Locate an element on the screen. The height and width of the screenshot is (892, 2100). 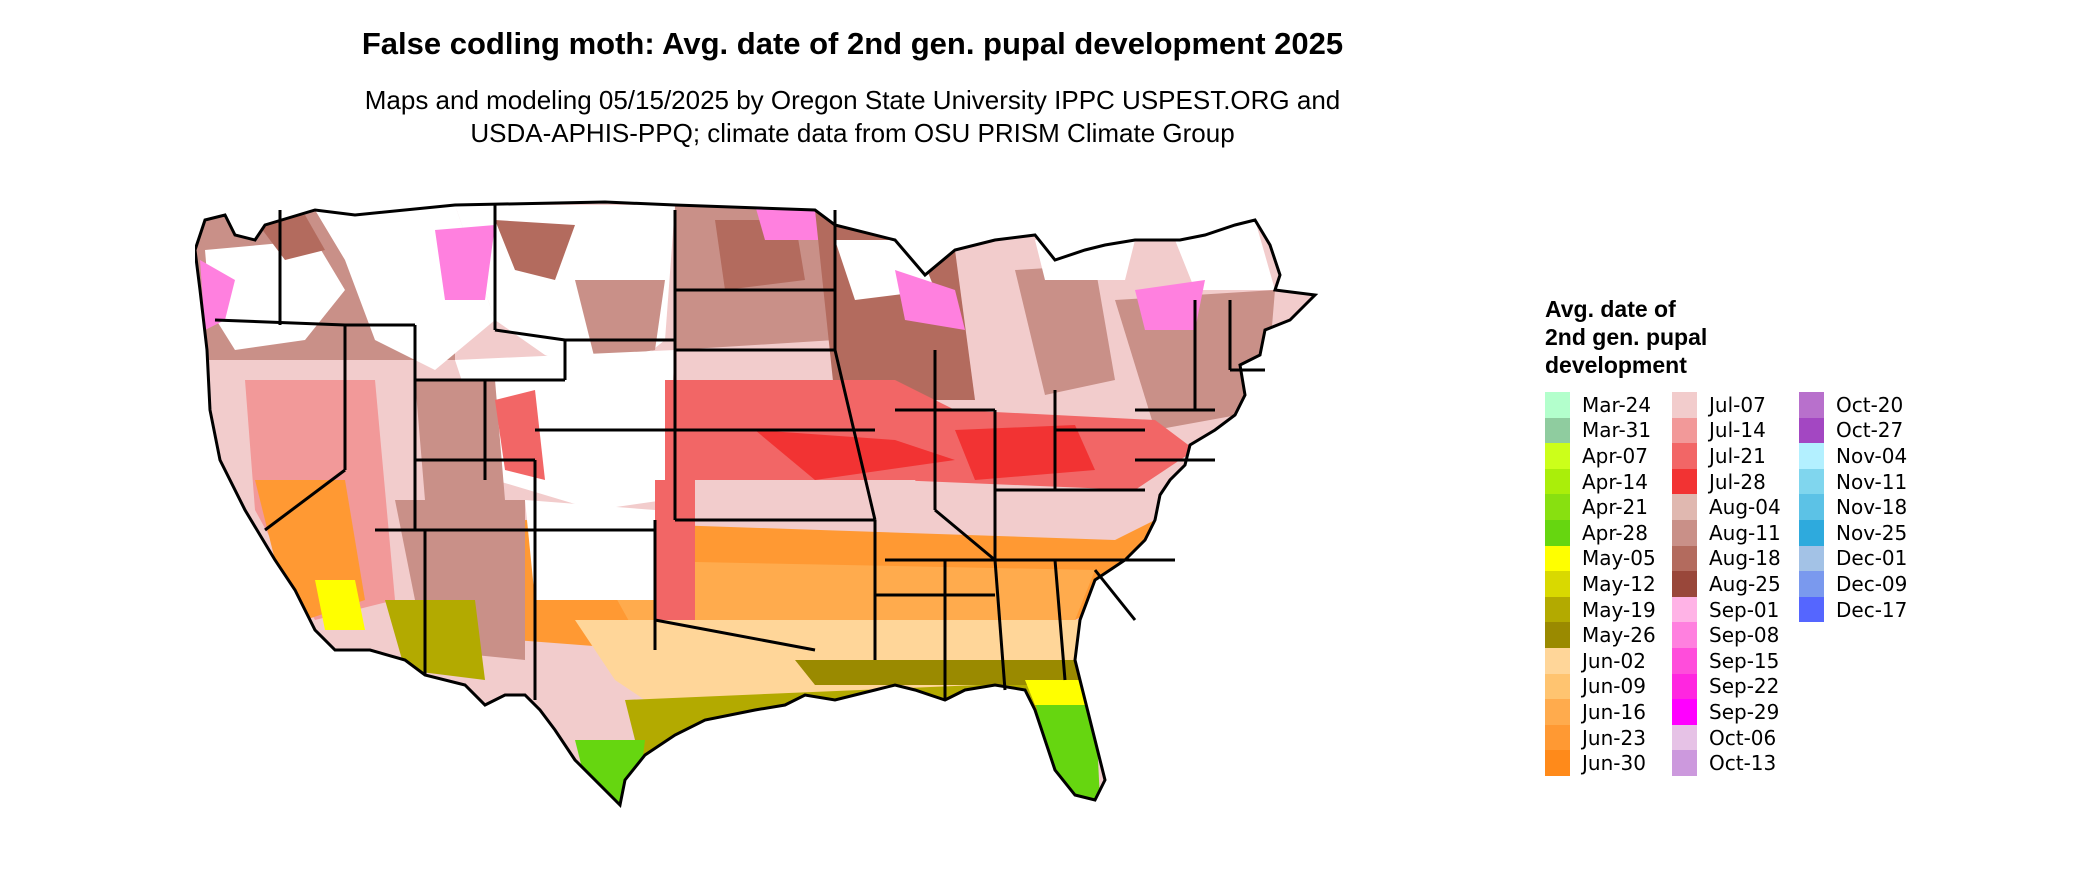
legend-item: Sep-29 is located at coordinates (1735, 712).